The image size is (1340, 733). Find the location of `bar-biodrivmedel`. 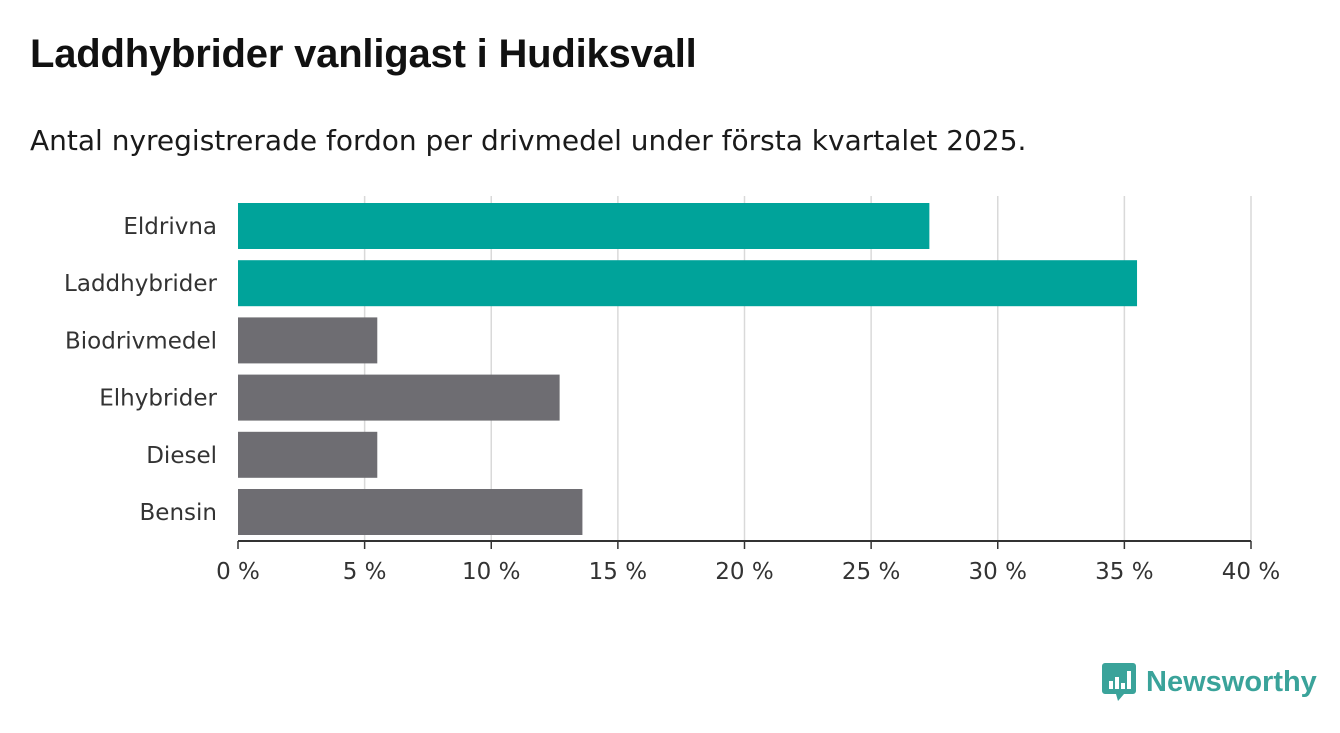

bar-biodrivmedel is located at coordinates (308, 340).